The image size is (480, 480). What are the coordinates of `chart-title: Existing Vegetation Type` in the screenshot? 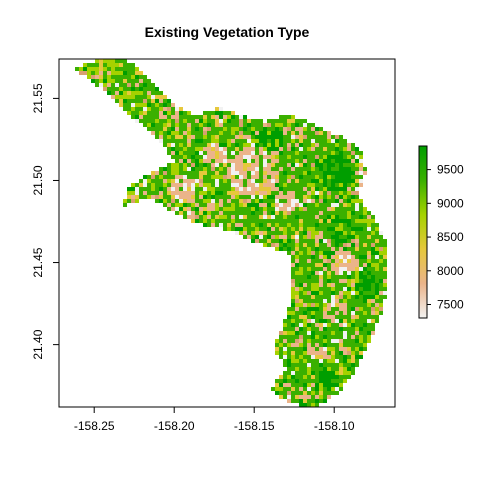 It's located at (227, 32).